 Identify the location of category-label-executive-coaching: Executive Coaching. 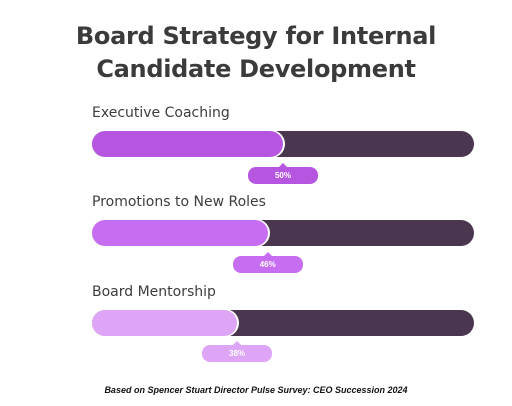
(161, 113).